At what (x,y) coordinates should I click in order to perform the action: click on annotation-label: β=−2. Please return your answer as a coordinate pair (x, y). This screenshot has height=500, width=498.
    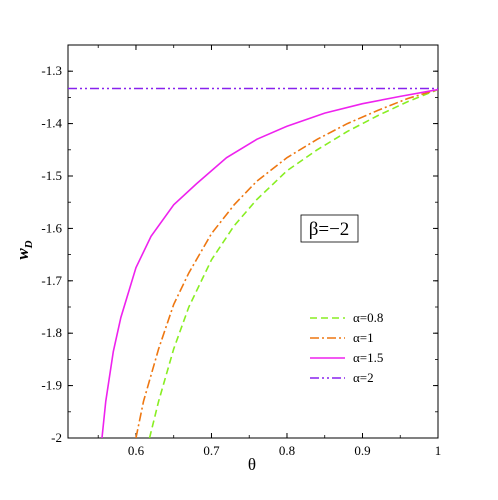
    Looking at the image, I should click on (329, 229).